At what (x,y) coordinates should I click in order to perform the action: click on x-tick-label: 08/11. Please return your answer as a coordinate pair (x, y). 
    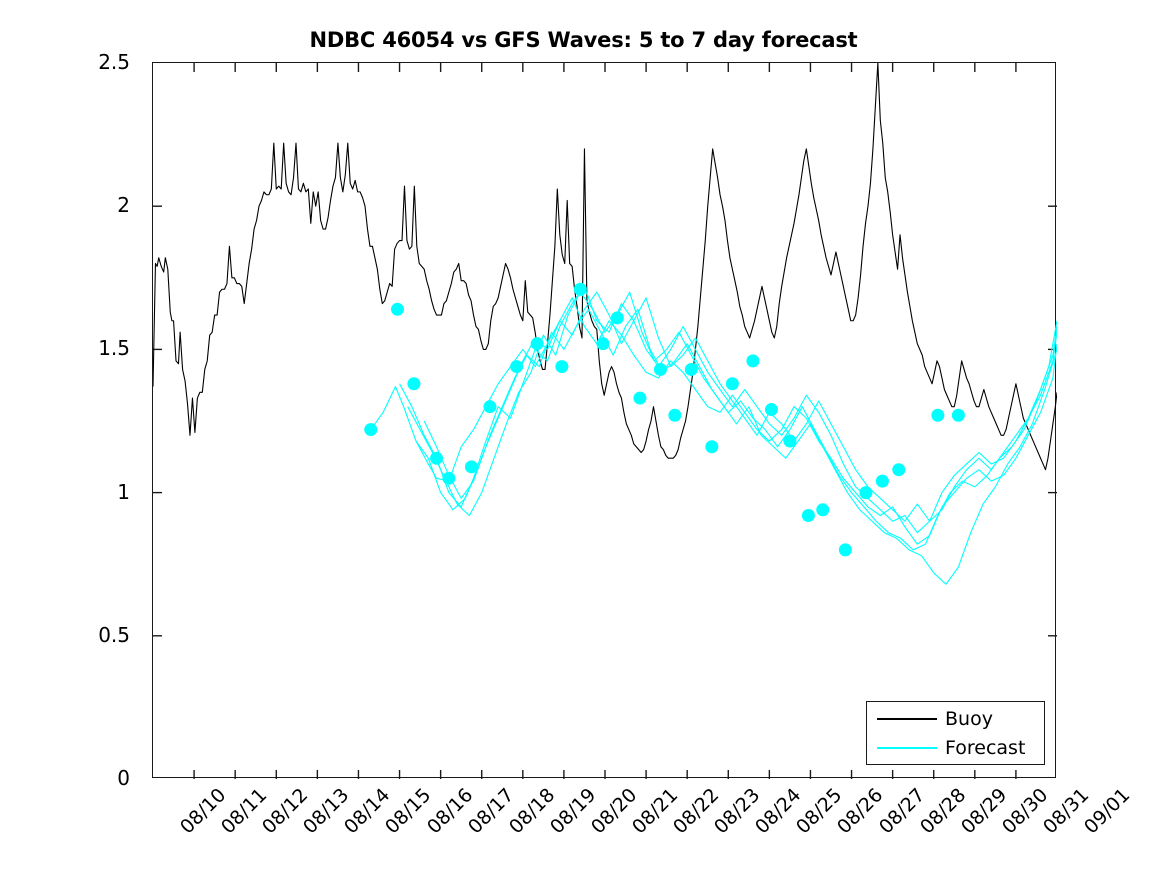
    Looking at the image, I should click on (244, 811).